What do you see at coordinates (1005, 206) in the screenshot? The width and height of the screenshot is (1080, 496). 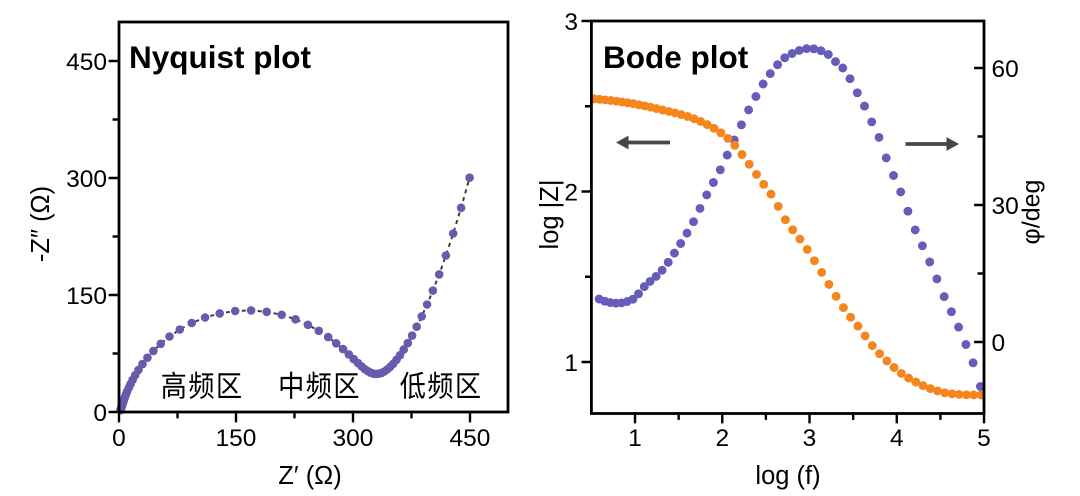 I see `svg-text: 30` at bounding box center [1005, 206].